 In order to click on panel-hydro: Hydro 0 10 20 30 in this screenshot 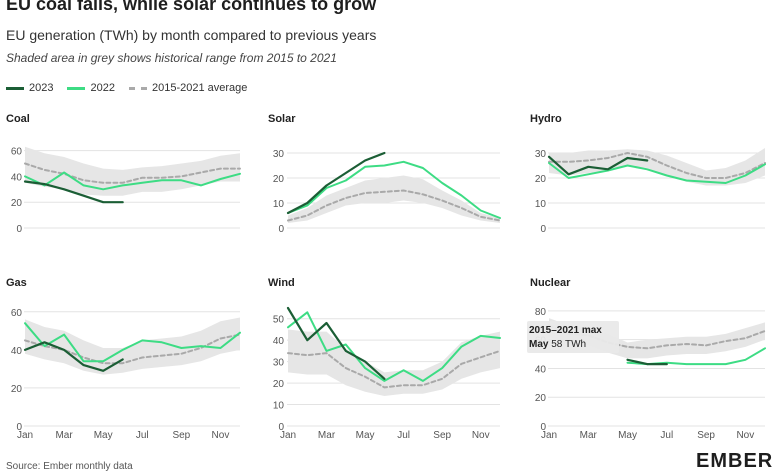, I will do `click(648, 174)`.